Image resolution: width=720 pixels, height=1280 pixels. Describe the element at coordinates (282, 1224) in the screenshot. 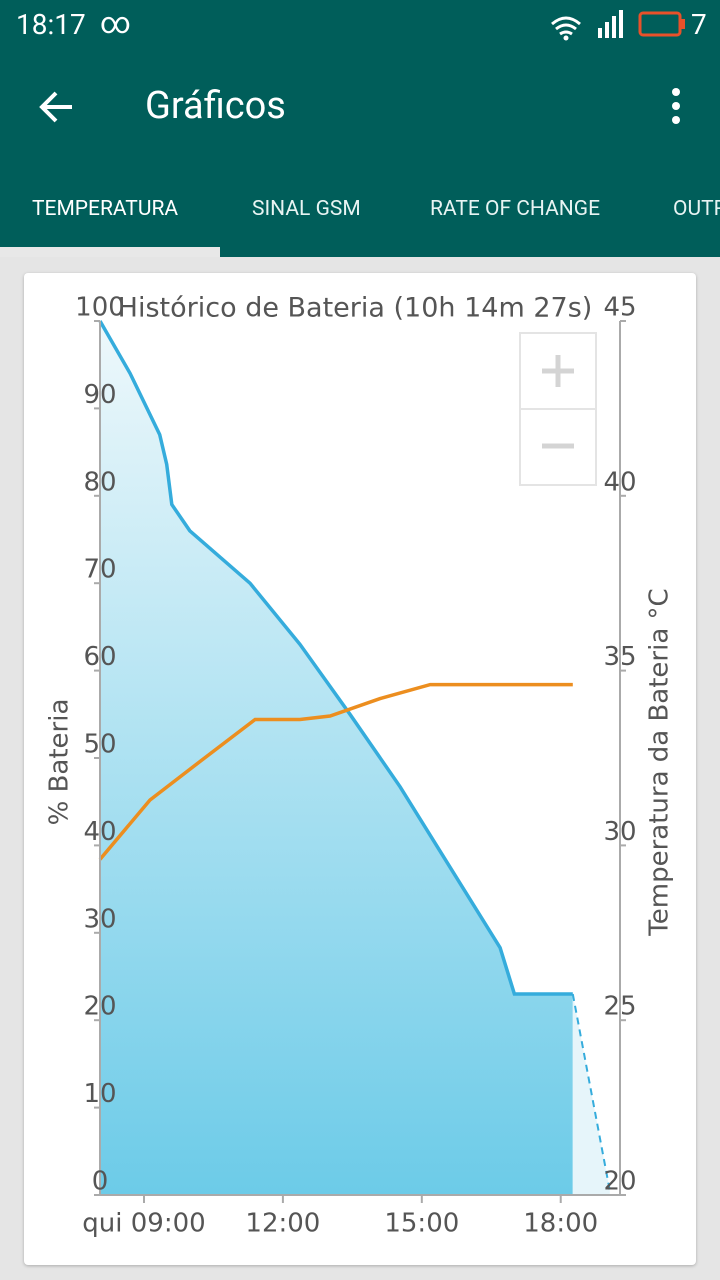

I see `x-tick-label: 12:00` at that location.